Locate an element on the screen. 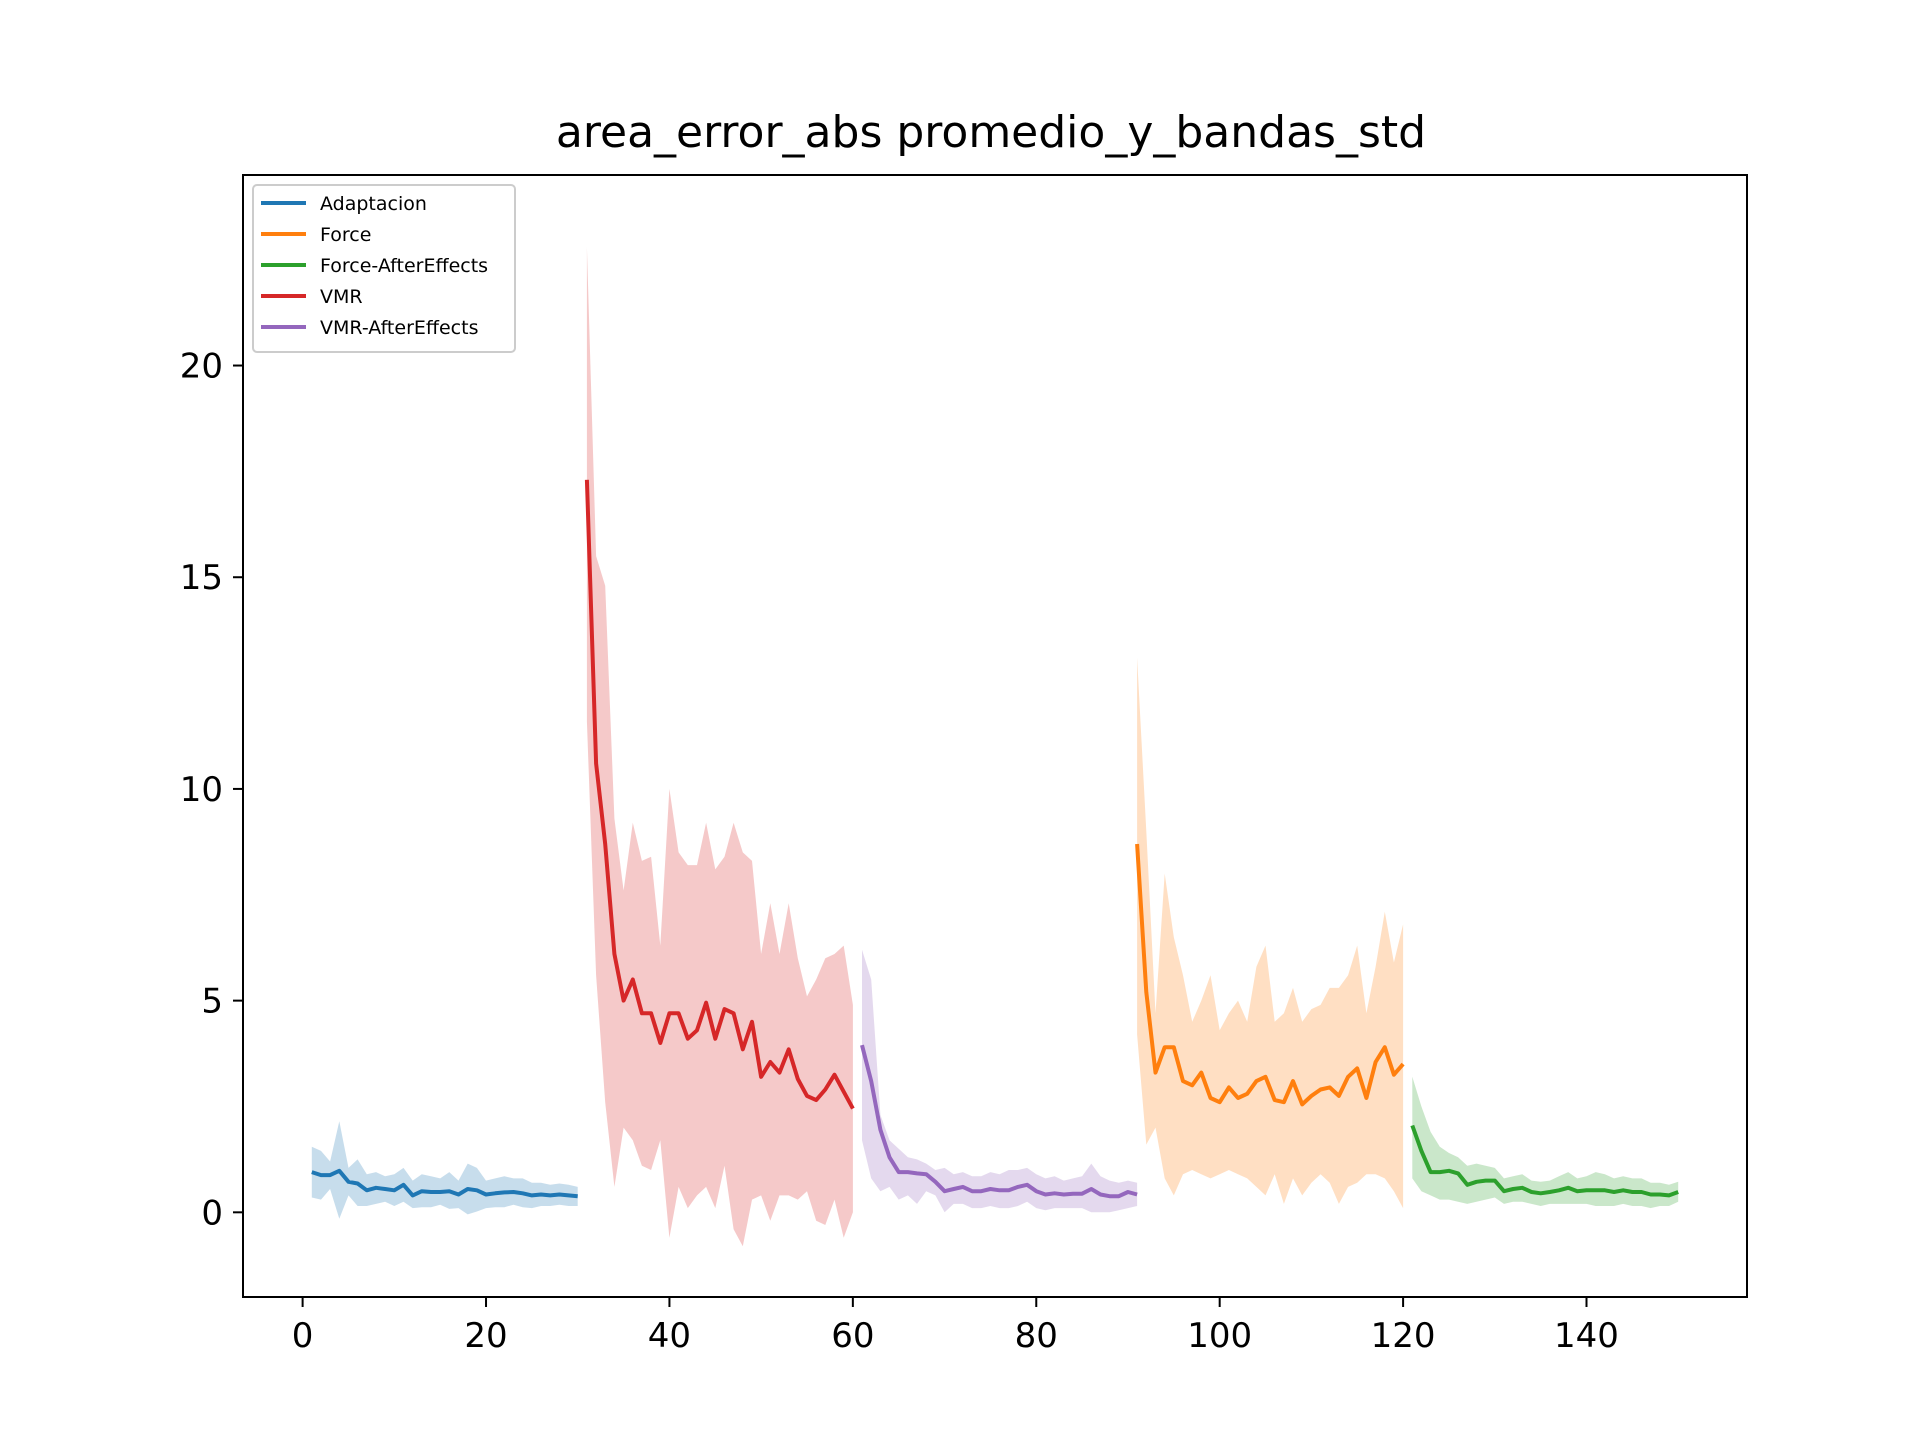 The width and height of the screenshot is (1920, 1440). legend-label-3: VMR is located at coordinates (341, 297).